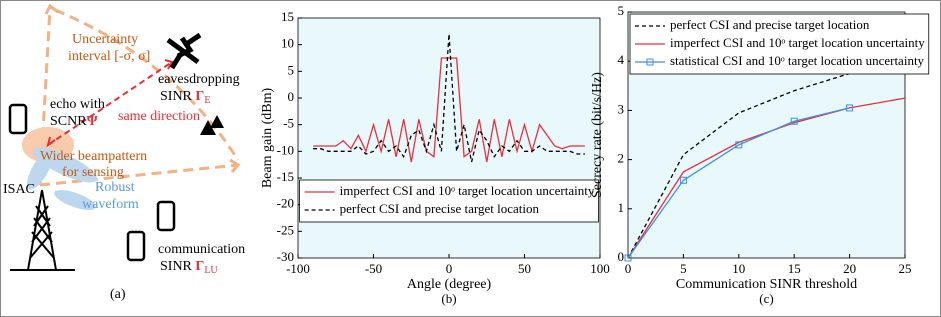 Image resolution: width=941 pixels, height=317 pixels. Describe the element at coordinates (288, 123) in the screenshot. I see `y-tick-label: -5` at that location.